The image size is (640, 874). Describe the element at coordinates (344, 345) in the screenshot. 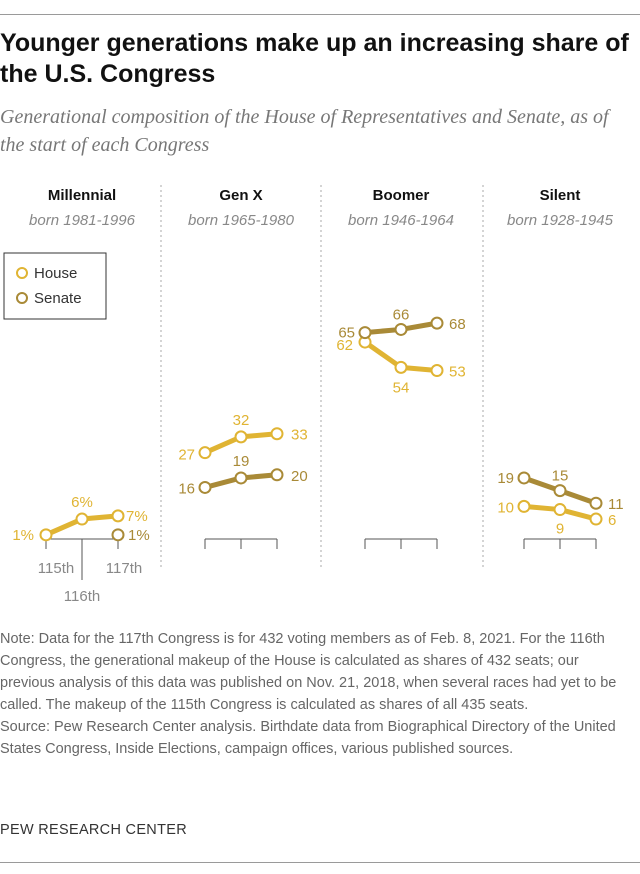

I see `data-label-boomer-house: 62` at that location.